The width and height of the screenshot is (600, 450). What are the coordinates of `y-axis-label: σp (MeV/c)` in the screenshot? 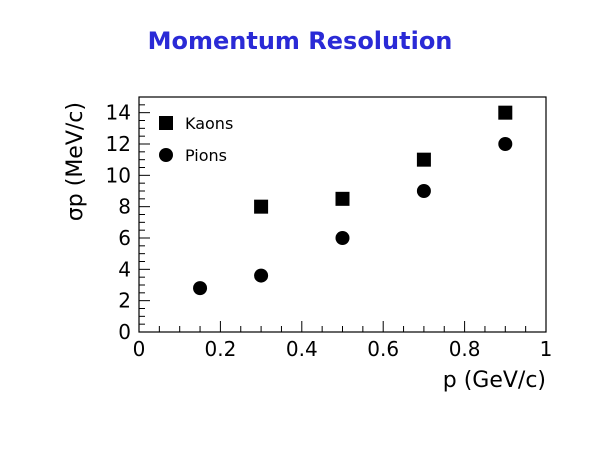 It's located at (75, 161).